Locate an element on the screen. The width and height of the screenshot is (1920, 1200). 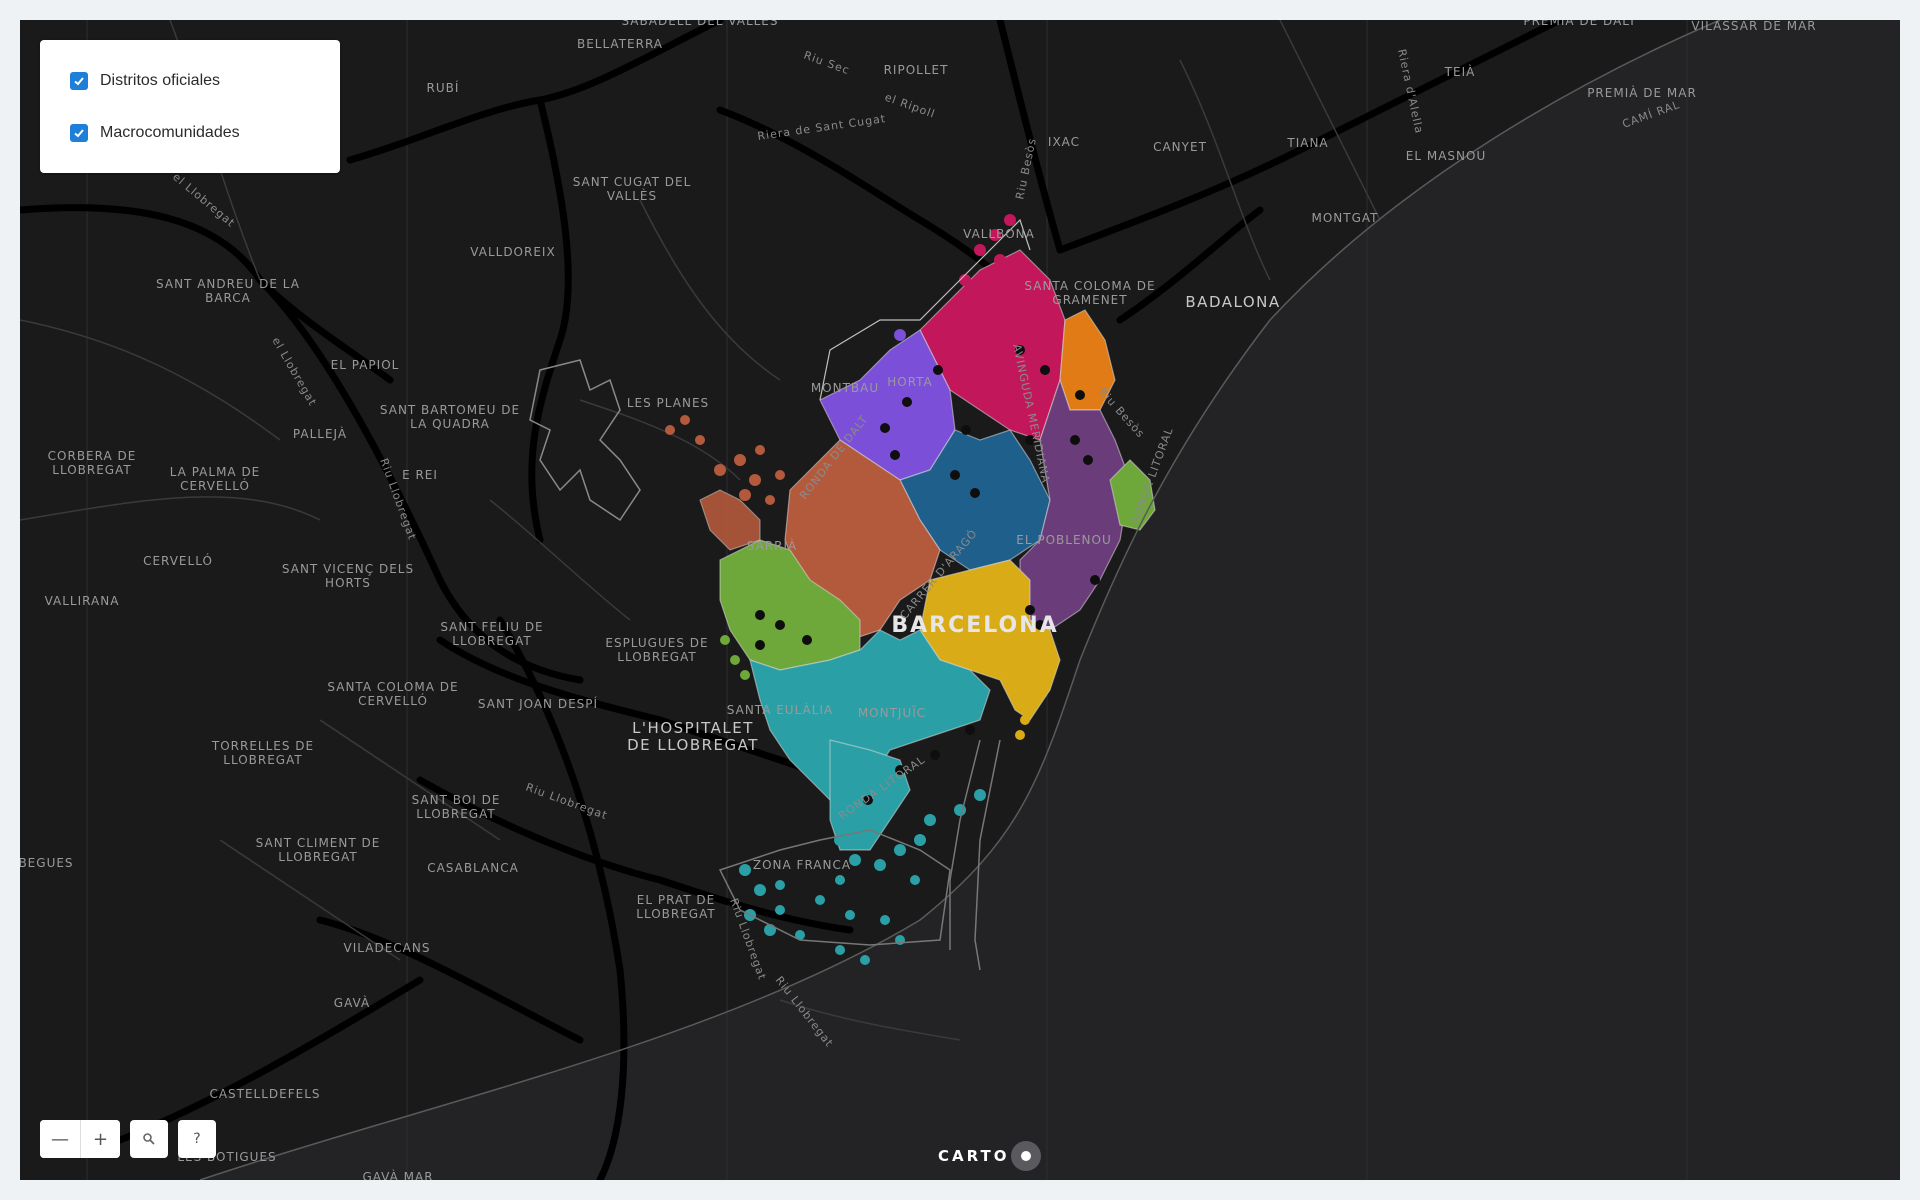
label-sant-cugat-2: VALLÈS is located at coordinates (632, 195).